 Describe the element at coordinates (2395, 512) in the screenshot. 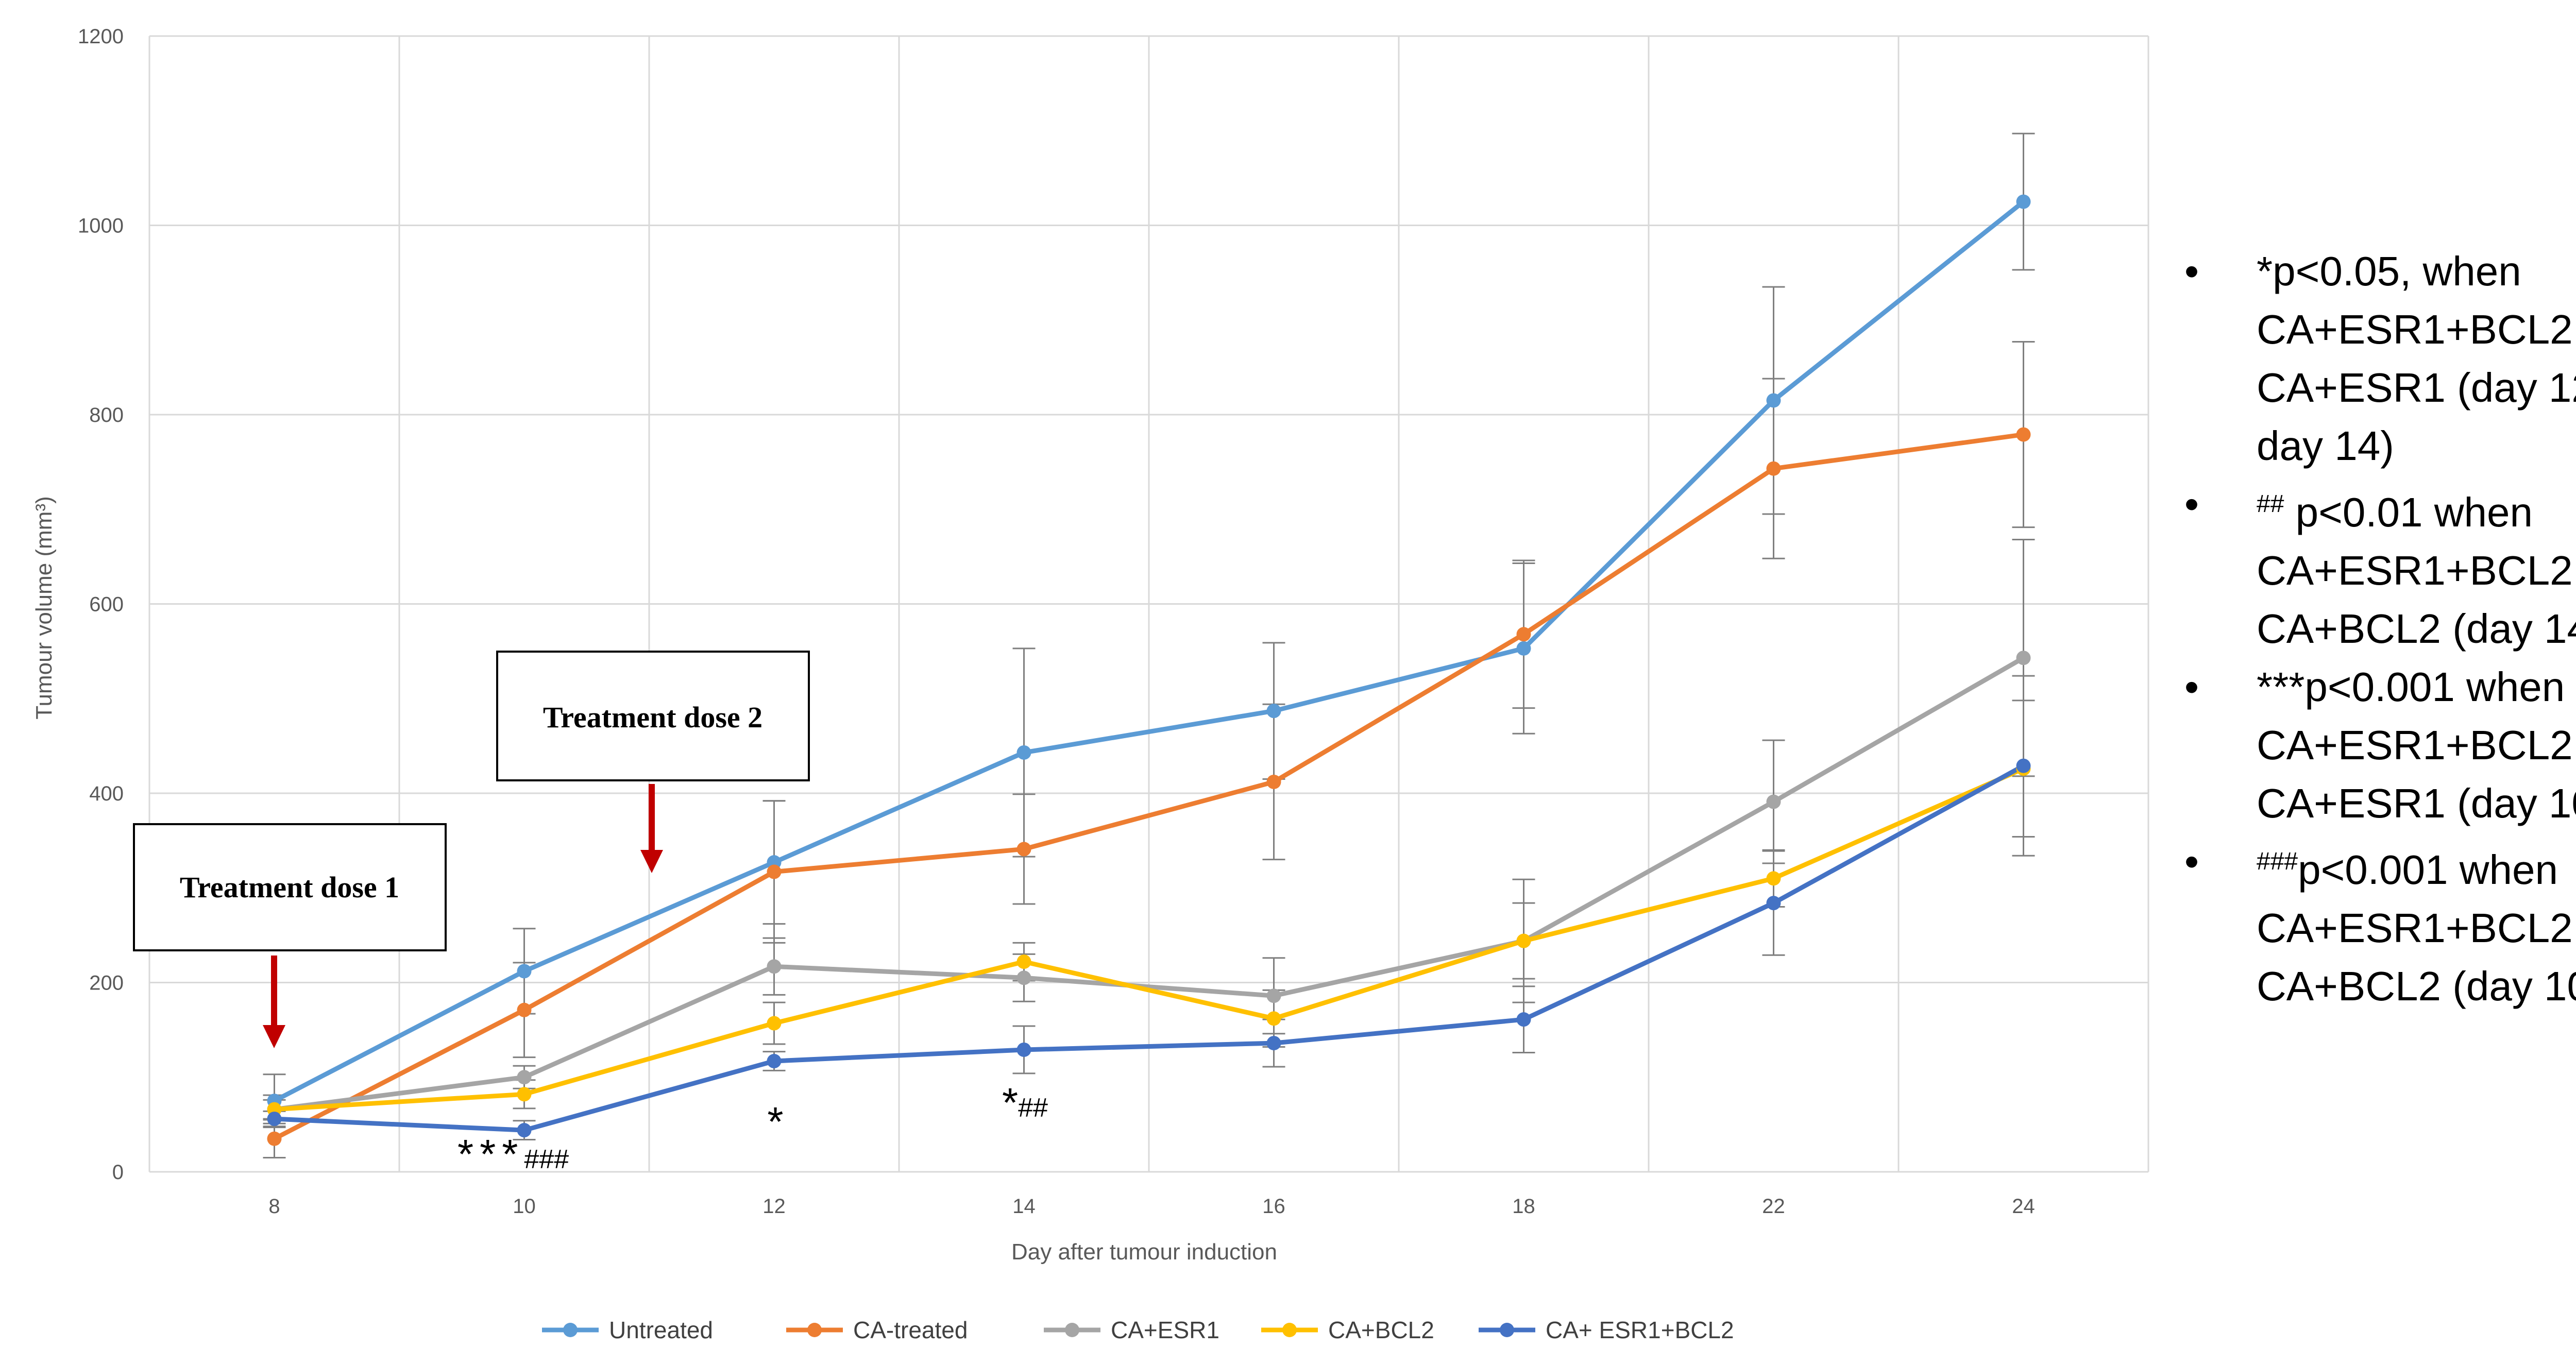

I see `note-line: ## p<0.01 when` at that location.